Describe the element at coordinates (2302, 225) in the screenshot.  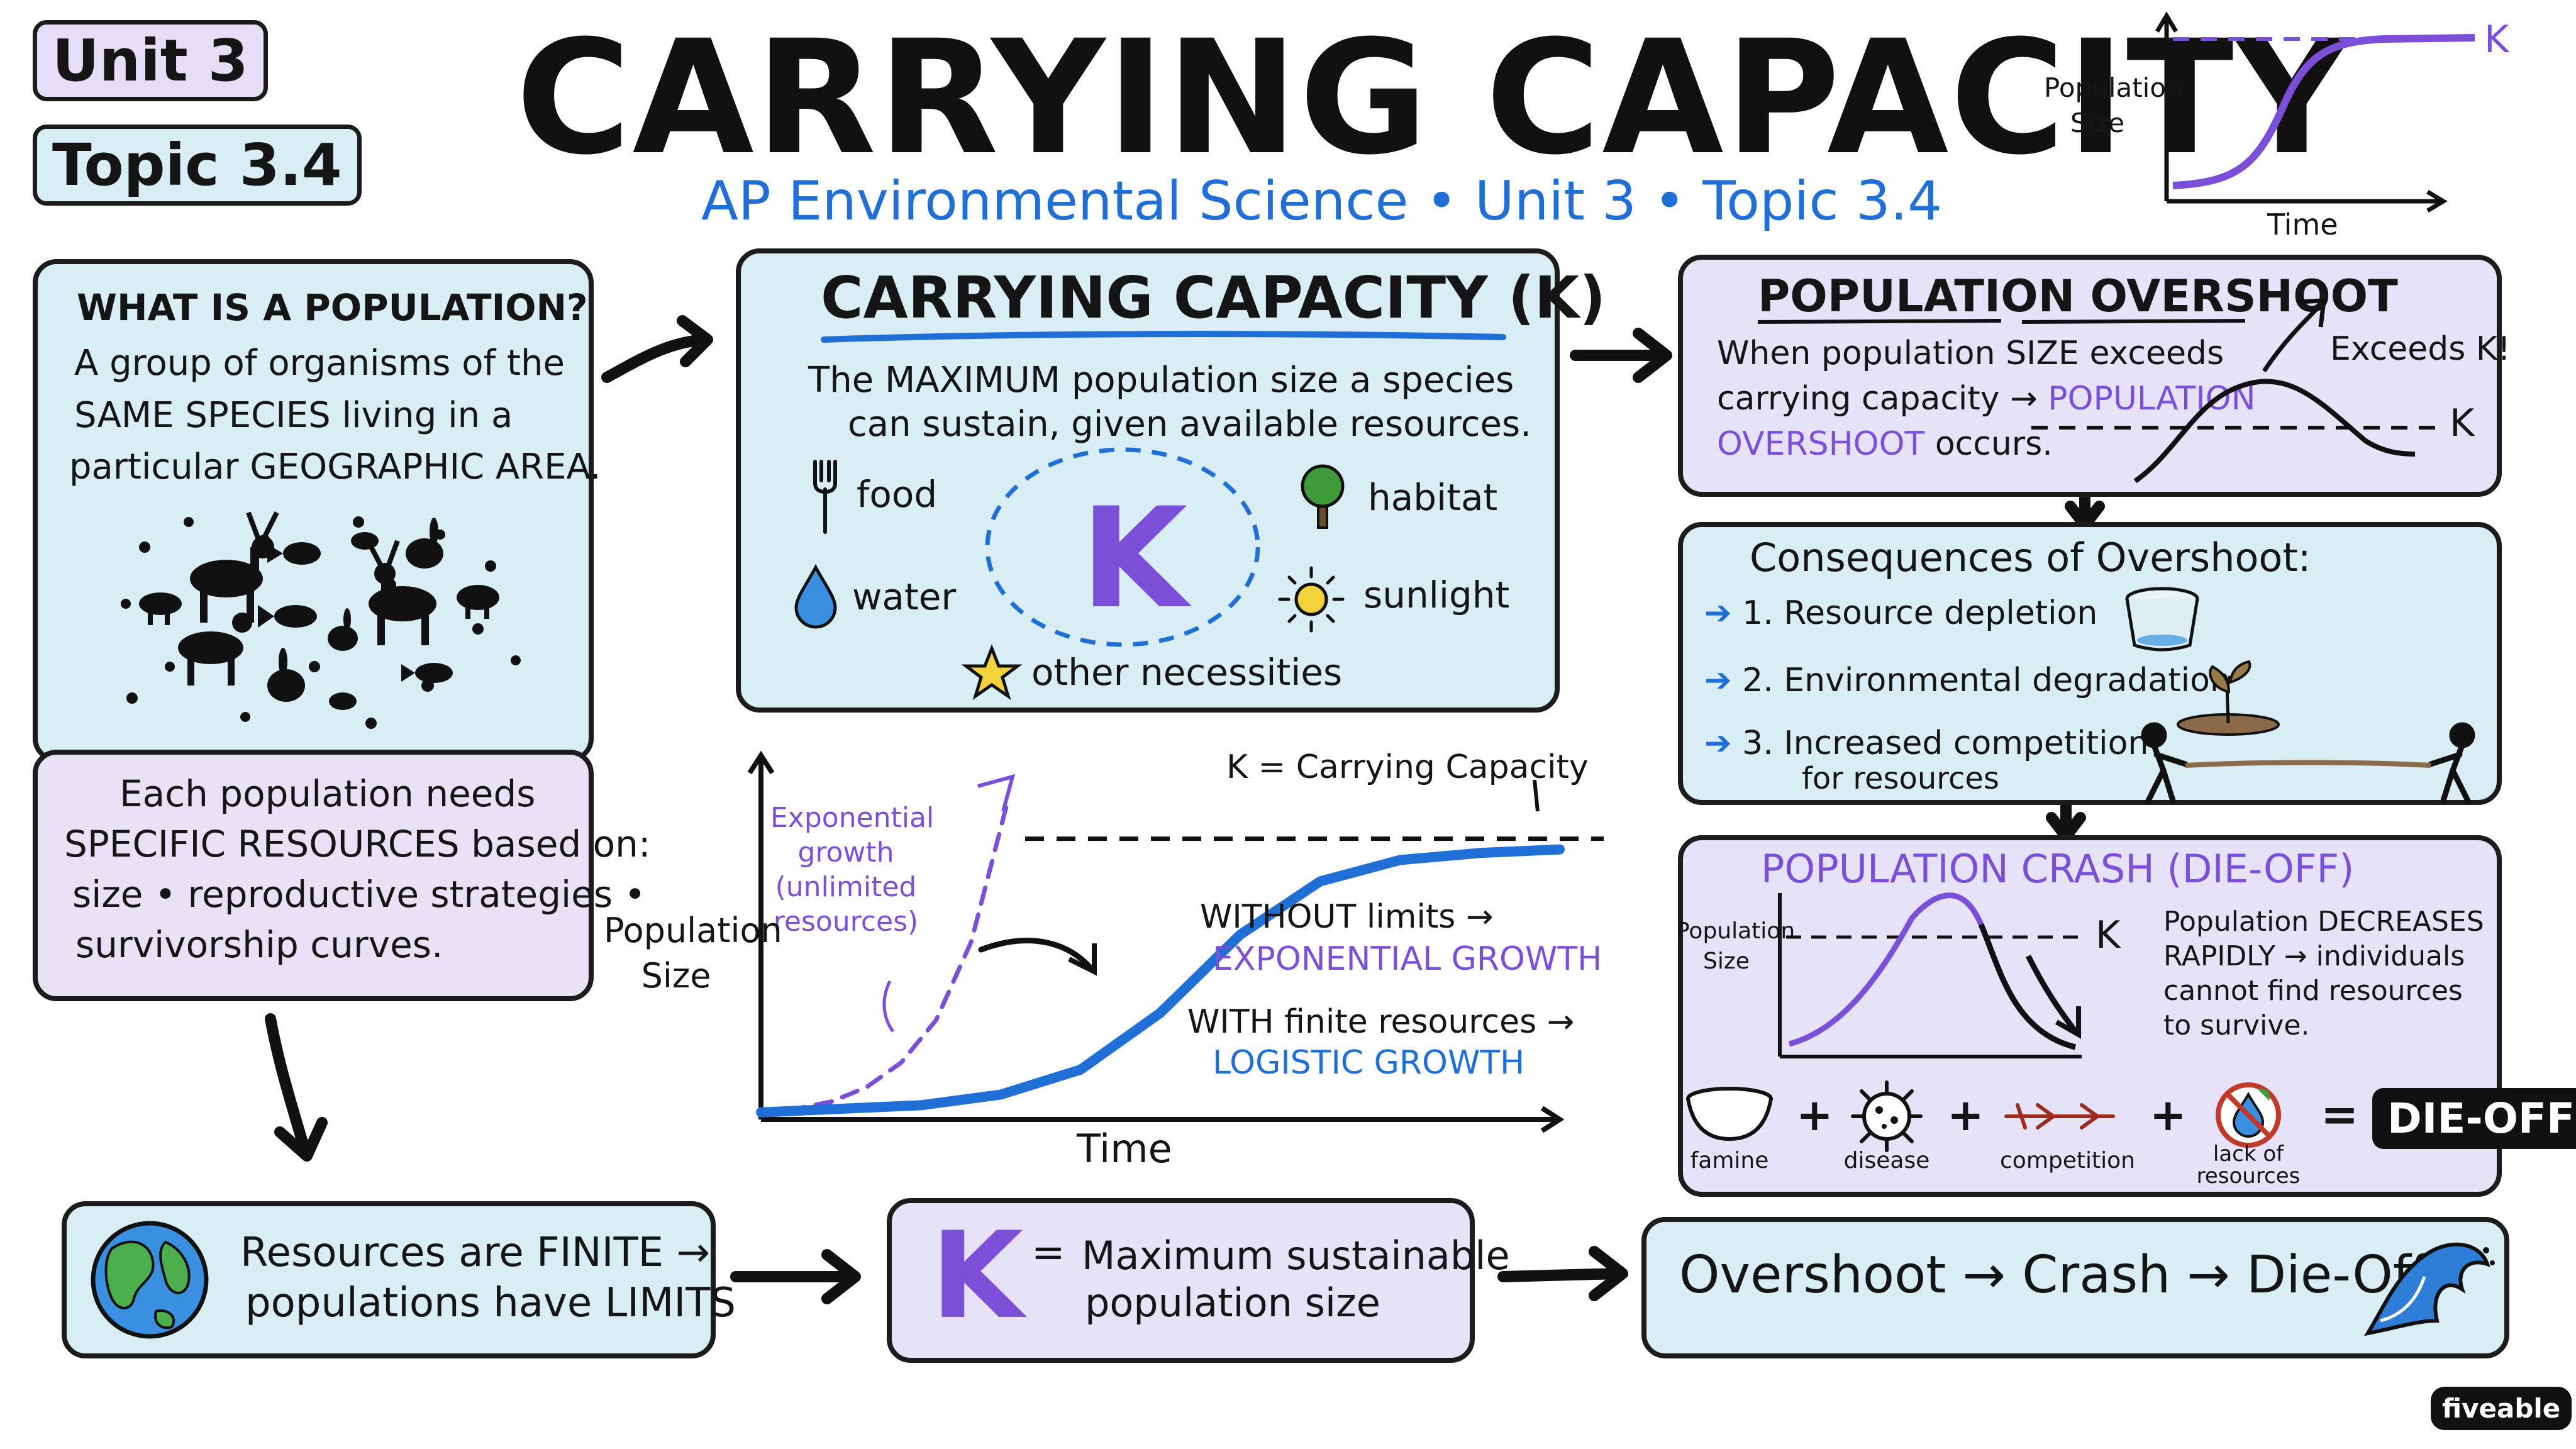
I see `mini-chart-xlabel: Time` at that location.